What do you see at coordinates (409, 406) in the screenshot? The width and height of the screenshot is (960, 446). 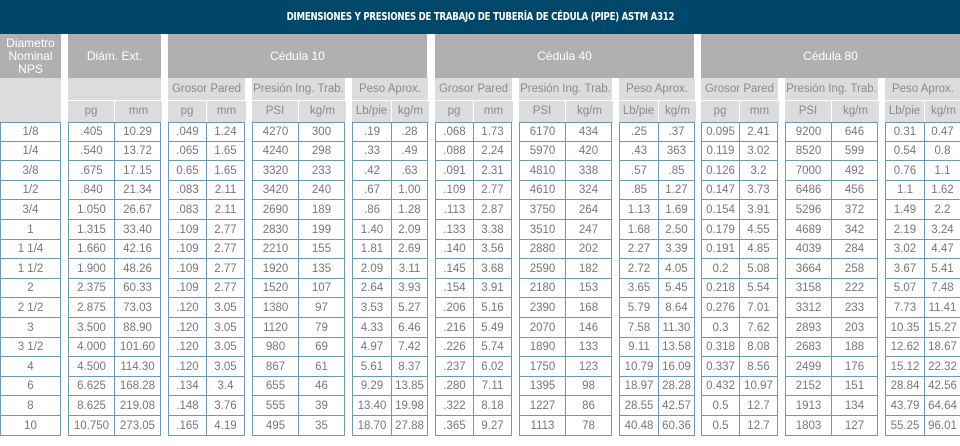 I see `table-cell: 19.98` at bounding box center [409, 406].